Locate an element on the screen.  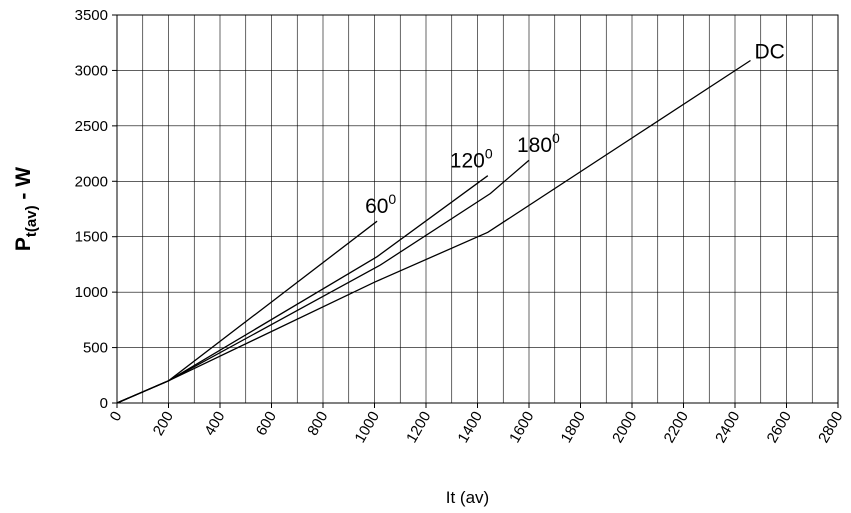
x-tick-label: 2600 is located at coordinates (779, 427).